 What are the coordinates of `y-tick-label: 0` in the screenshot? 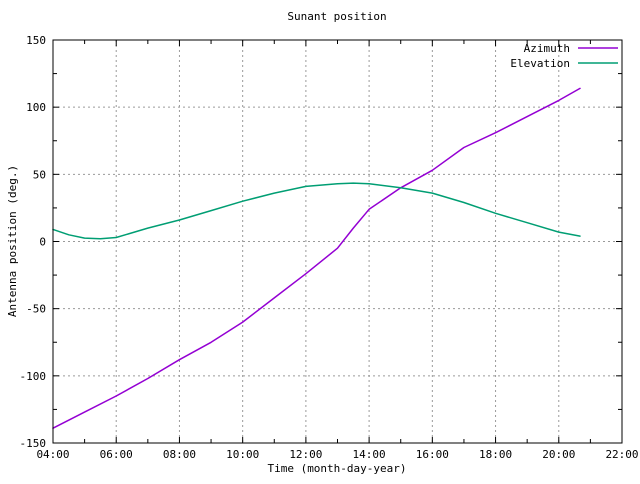 It's located at (42, 242).